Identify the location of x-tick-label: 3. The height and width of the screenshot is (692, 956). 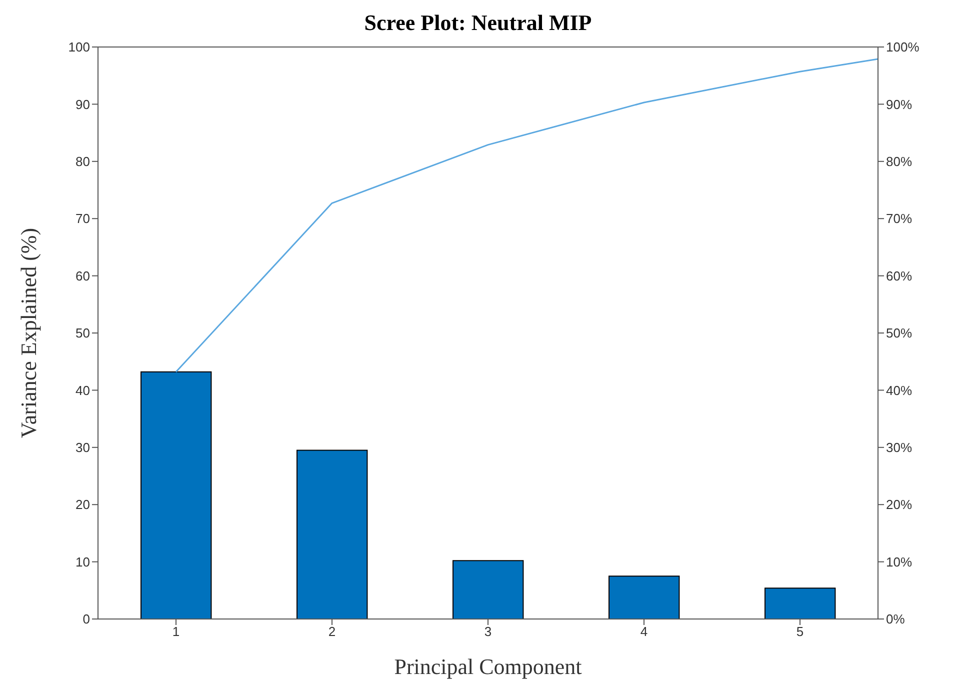
(488, 632).